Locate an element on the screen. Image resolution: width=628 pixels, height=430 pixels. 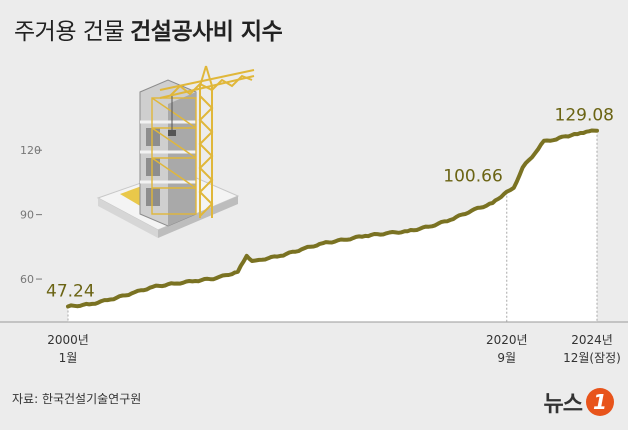
x-axis: 2000년 1월 2020년 9월 2024년 12월(잠정) is located at coordinates (334, 349).